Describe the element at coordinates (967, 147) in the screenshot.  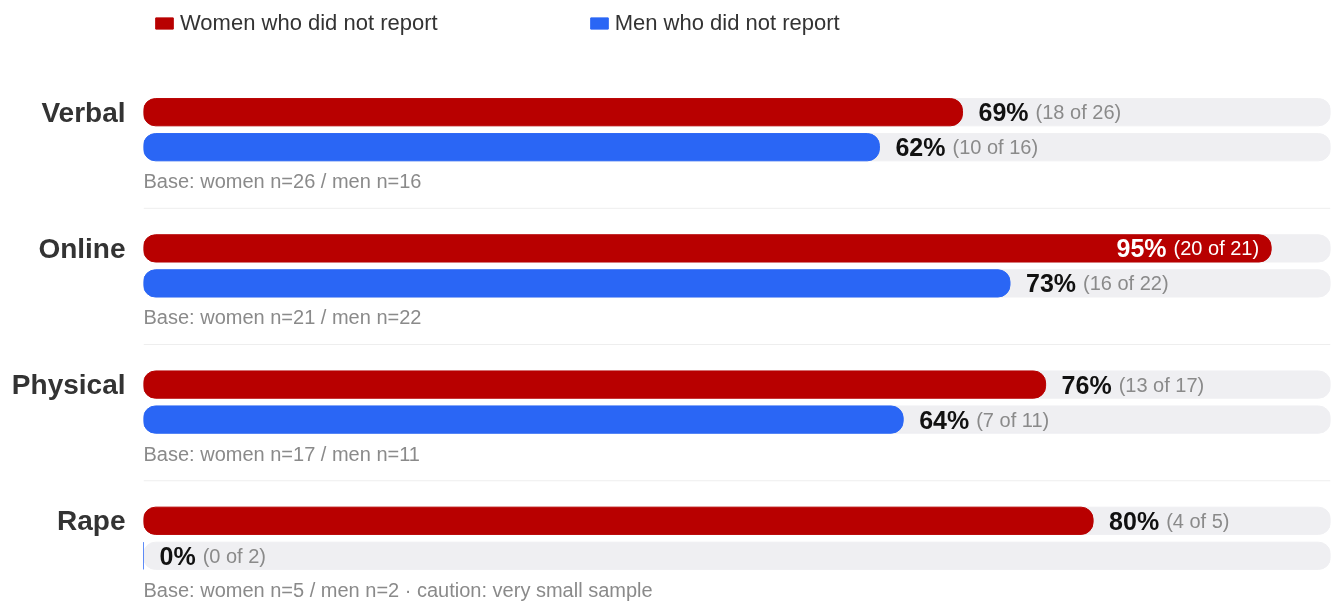
I see `data-label: 62% (10 of 16)` at that location.